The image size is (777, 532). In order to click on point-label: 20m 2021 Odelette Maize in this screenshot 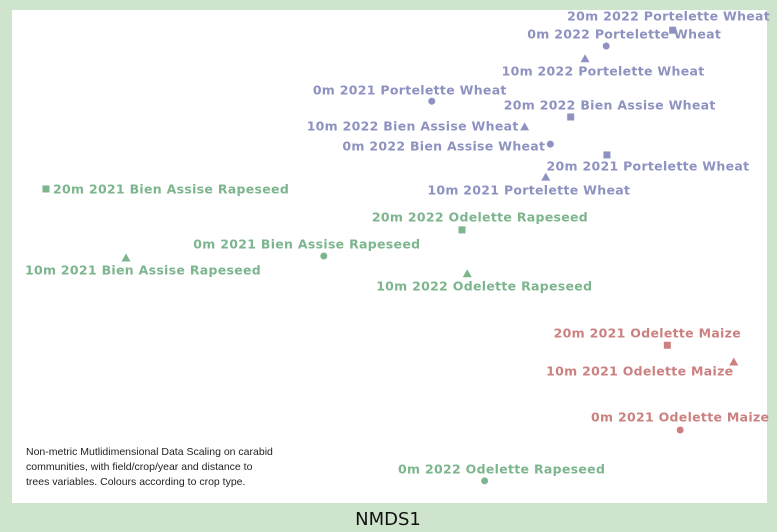, I will do `click(647, 333)`.